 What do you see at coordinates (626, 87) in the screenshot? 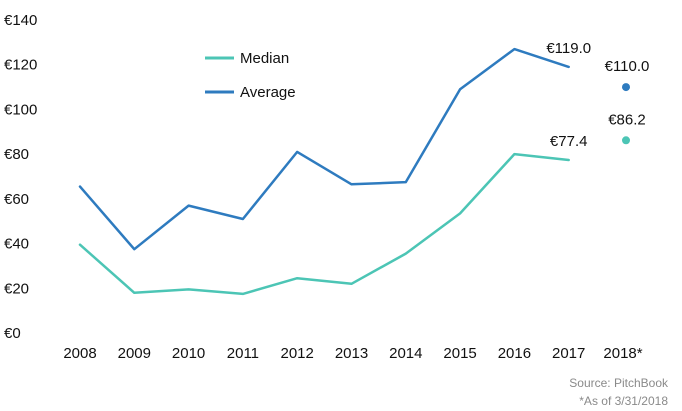
I see `average-2018-point` at bounding box center [626, 87].